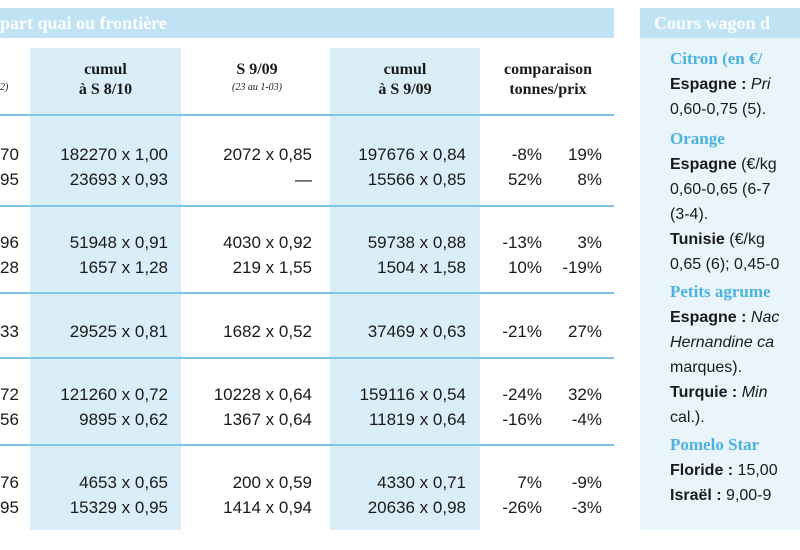  I want to click on column-header-cumul-8-10: cumul à S 8/10, so click(105, 79).